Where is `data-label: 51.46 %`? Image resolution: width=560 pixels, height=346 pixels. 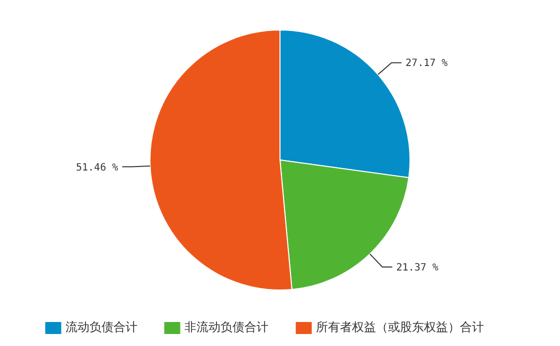 data-label: 51.46 % is located at coordinates (97, 168).